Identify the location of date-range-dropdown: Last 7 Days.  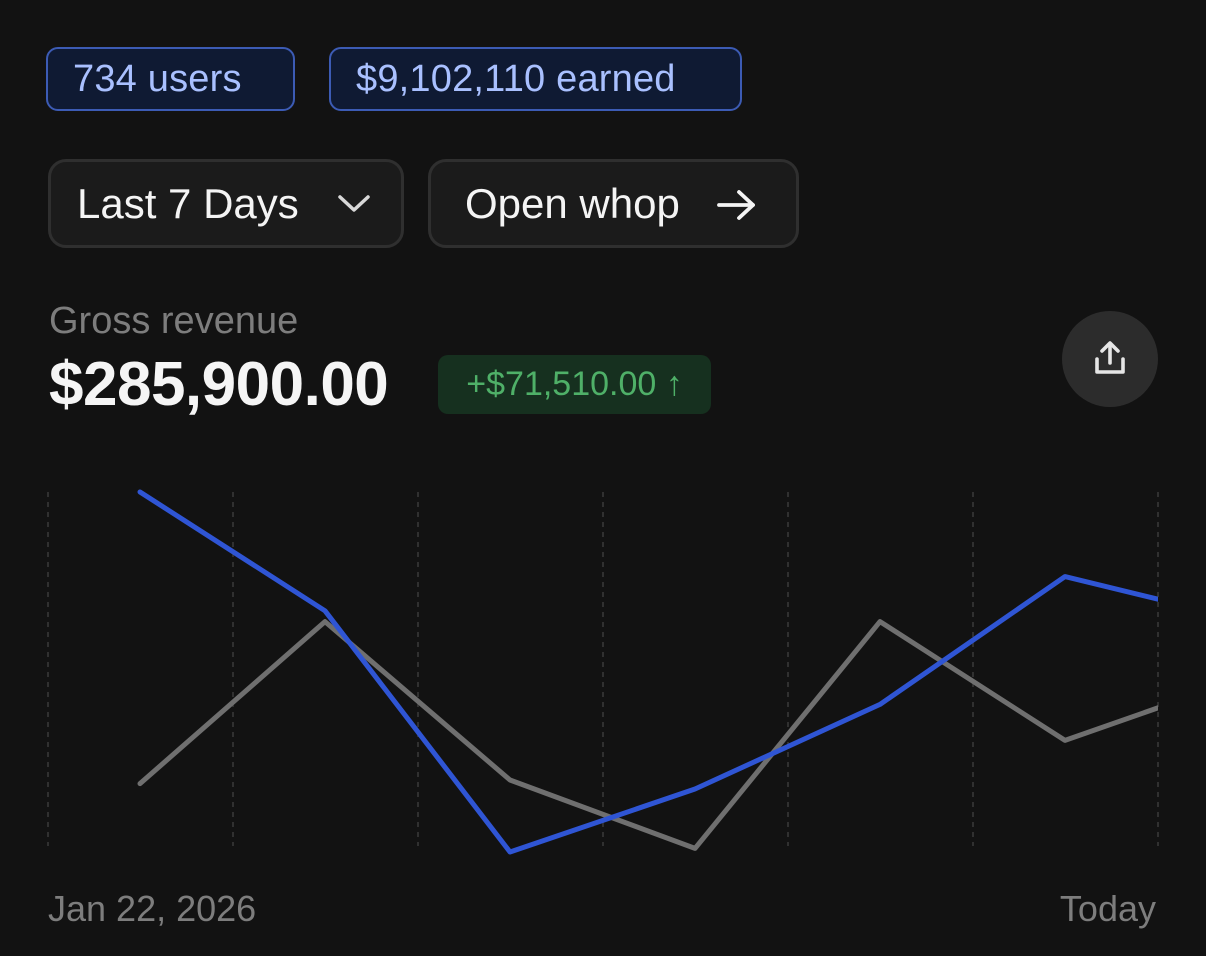
(226, 203).